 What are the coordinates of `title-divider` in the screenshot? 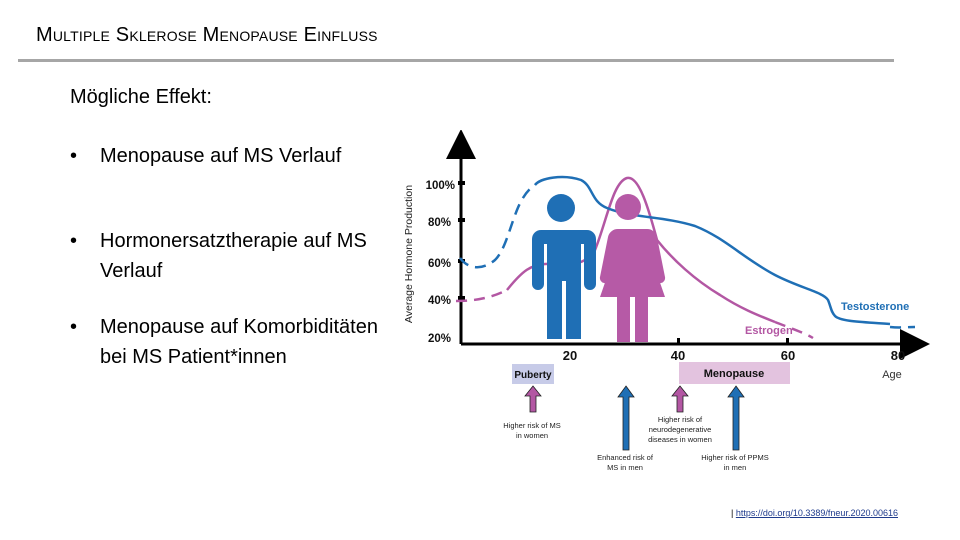 It's located at (456, 60).